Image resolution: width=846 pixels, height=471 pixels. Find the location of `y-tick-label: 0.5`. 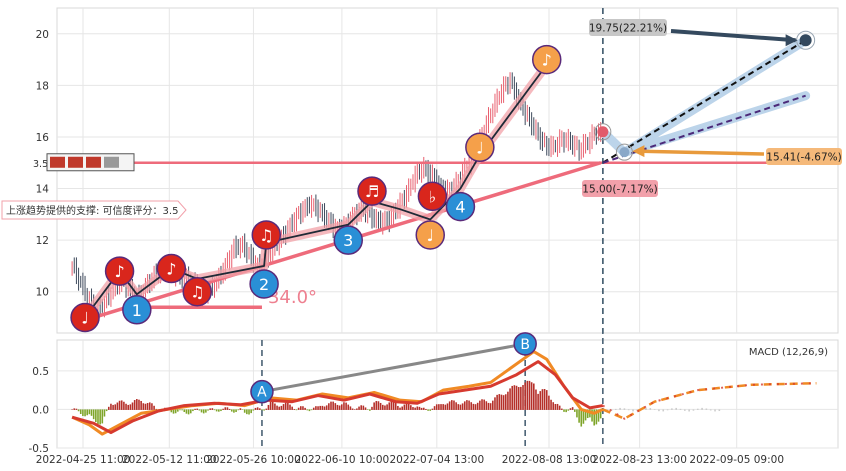

y-tick-label: 0.5 is located at coordinates (40, 372).